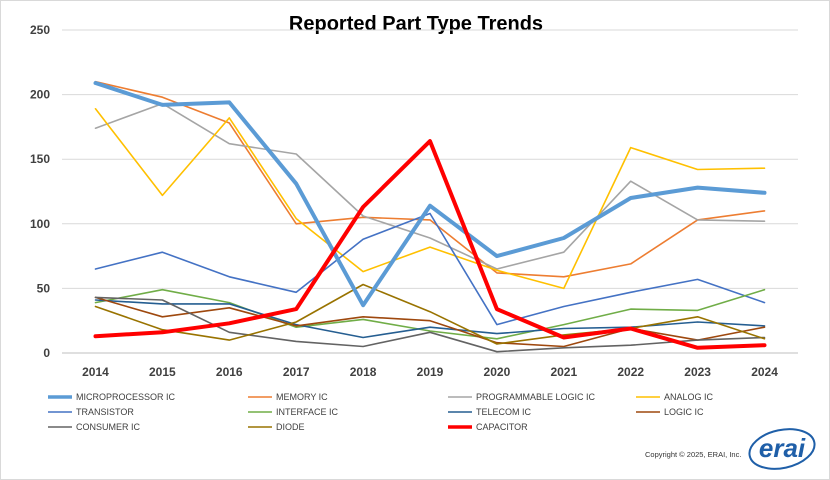 This screenshot has width=830, height=480. What do you see at coordinates (95, 372) in the screenshot?
I see `x-tick-label: 2014` at bounding box center [95, 372].